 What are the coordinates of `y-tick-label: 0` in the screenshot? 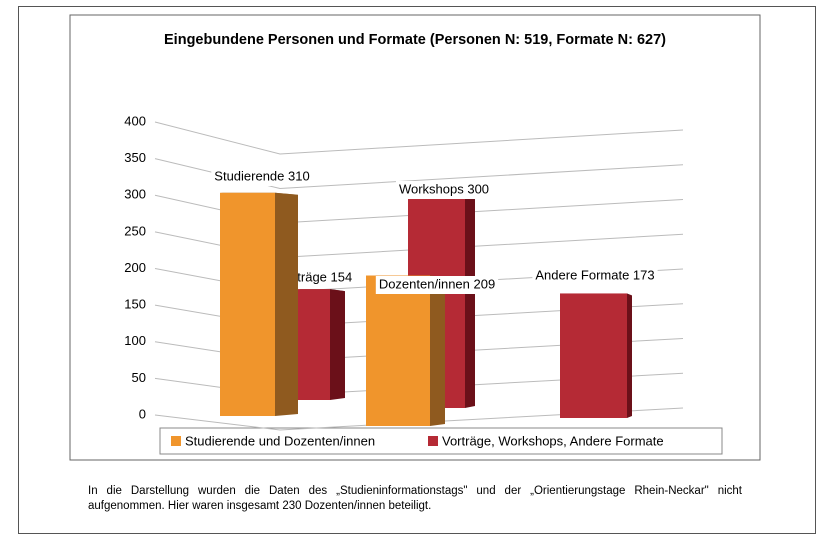 It's located at (142, 413).